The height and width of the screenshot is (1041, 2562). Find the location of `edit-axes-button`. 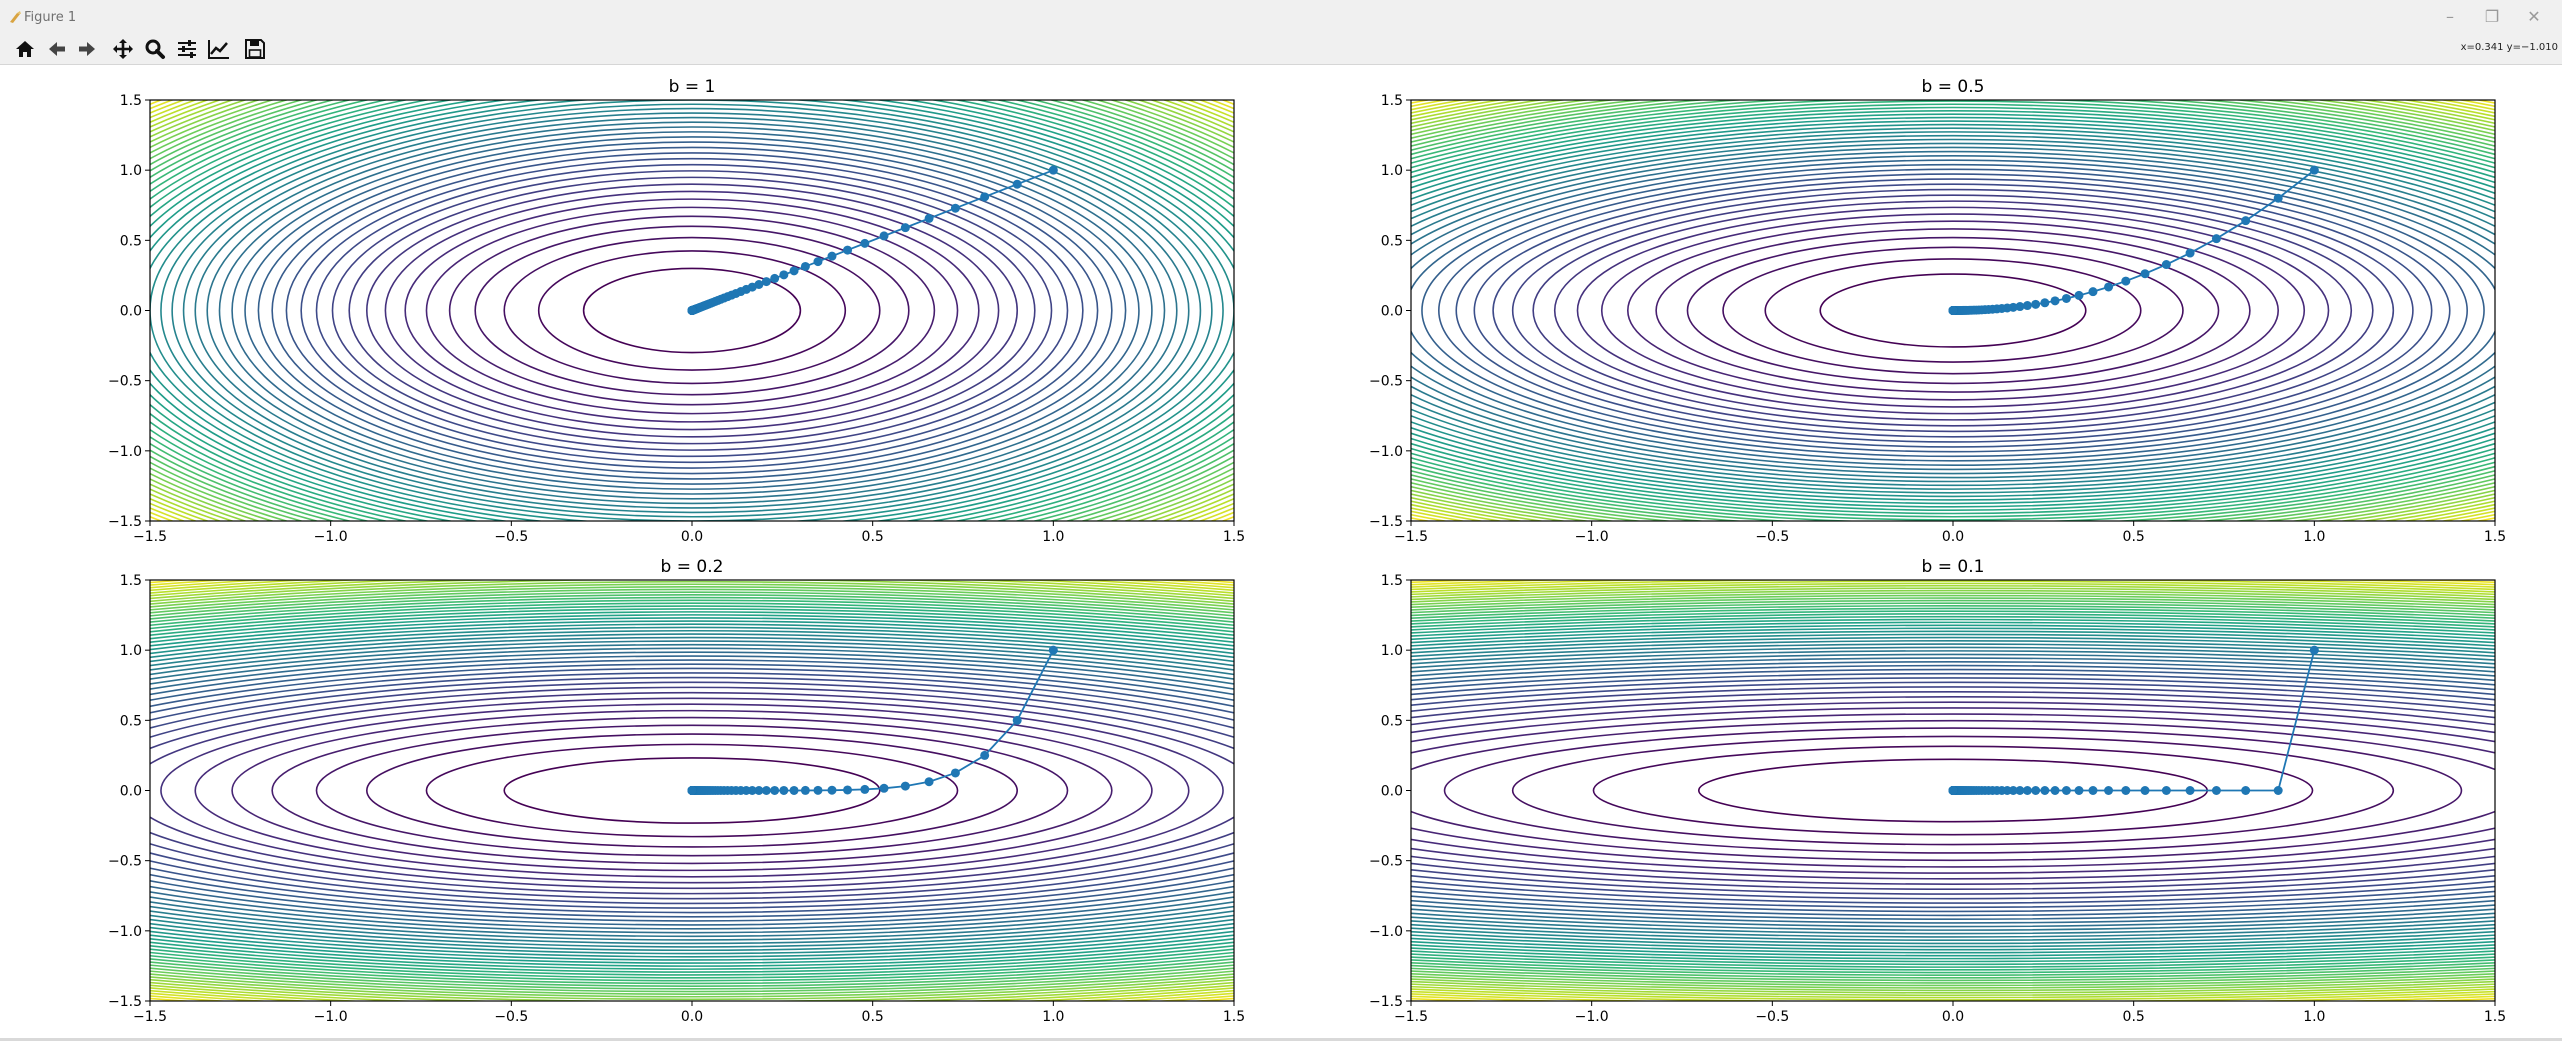

edit-axes-button is located at coordinates (219, 49).